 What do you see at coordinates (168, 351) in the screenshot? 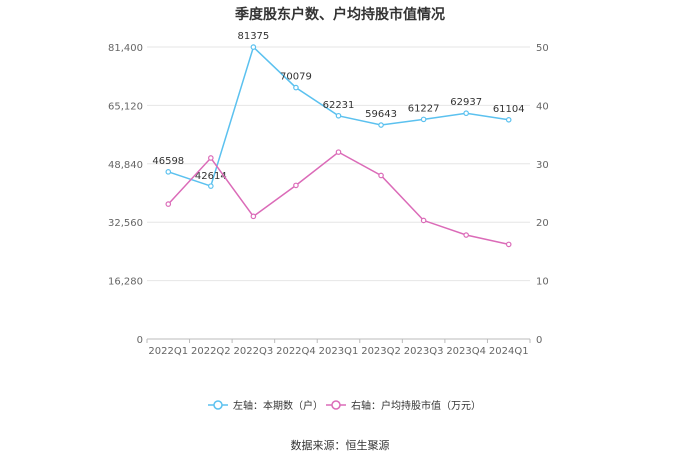
I see `x-tick-label: 2022Q1` at bounding box center [168, 351].